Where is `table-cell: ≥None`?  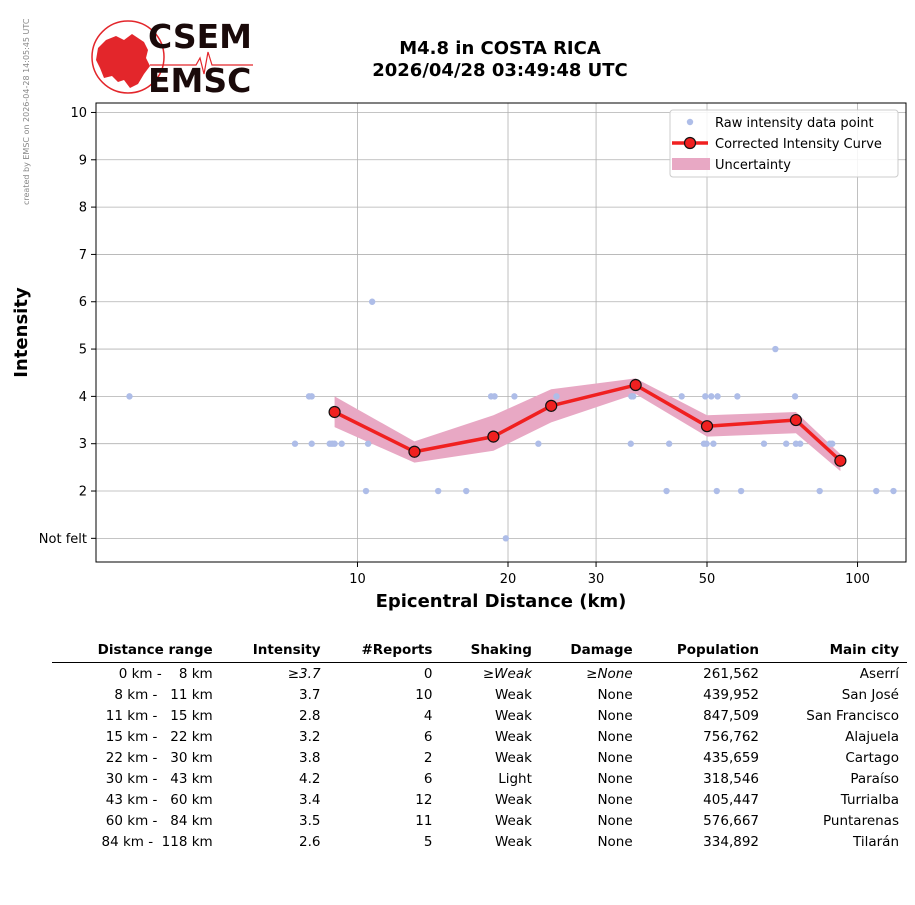 table-cell: ≥None is located at coordinates (609, 674).